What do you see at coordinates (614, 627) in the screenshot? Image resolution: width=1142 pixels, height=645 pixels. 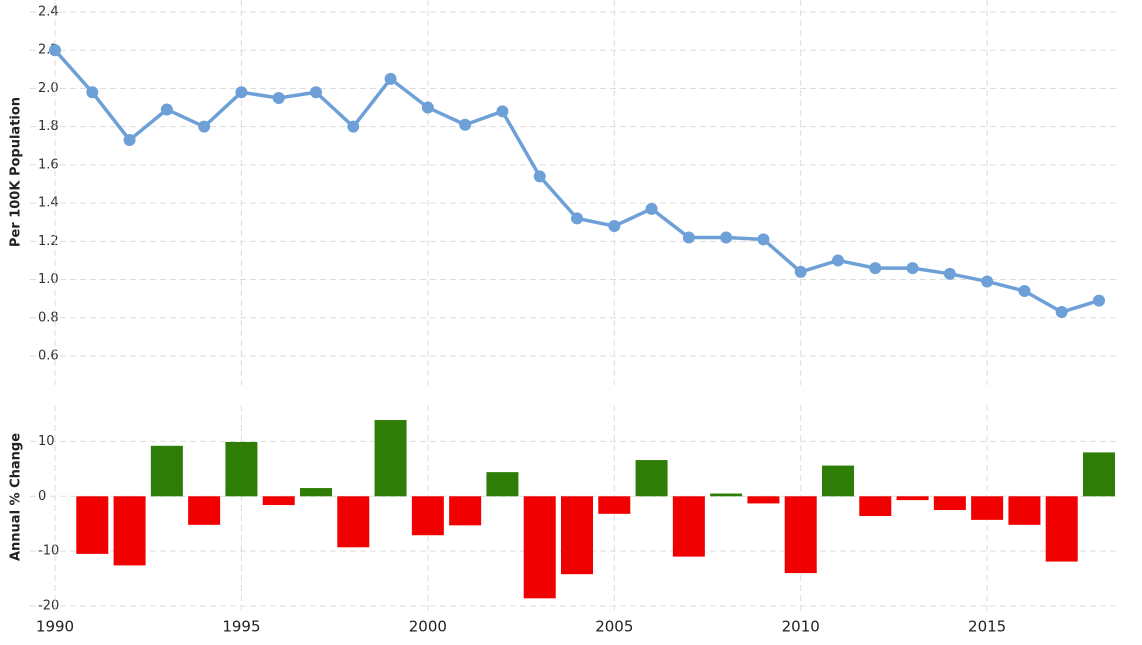 I see `x-tick-label: 2005` at bounding box center [614, 627].